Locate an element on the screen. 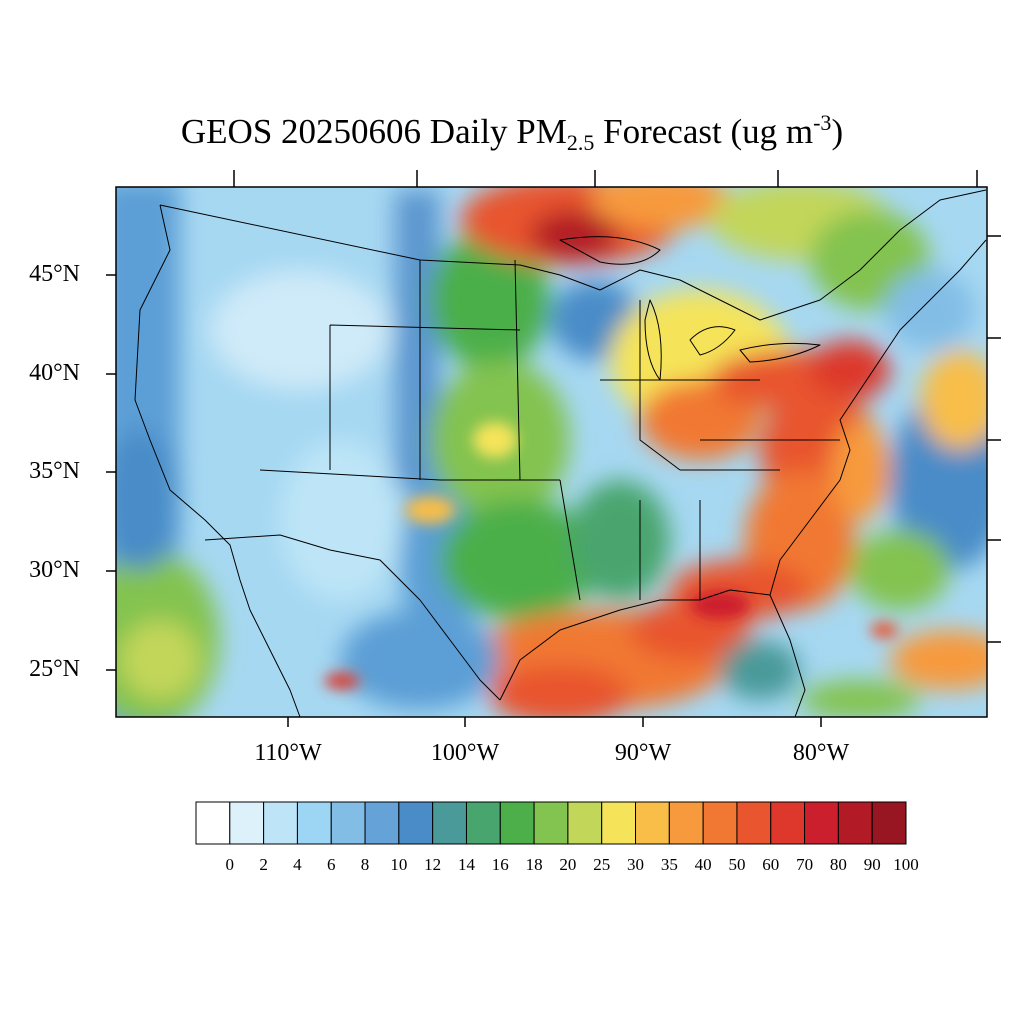  lon-label-80: 80°W is located at coordinates (821, 753).